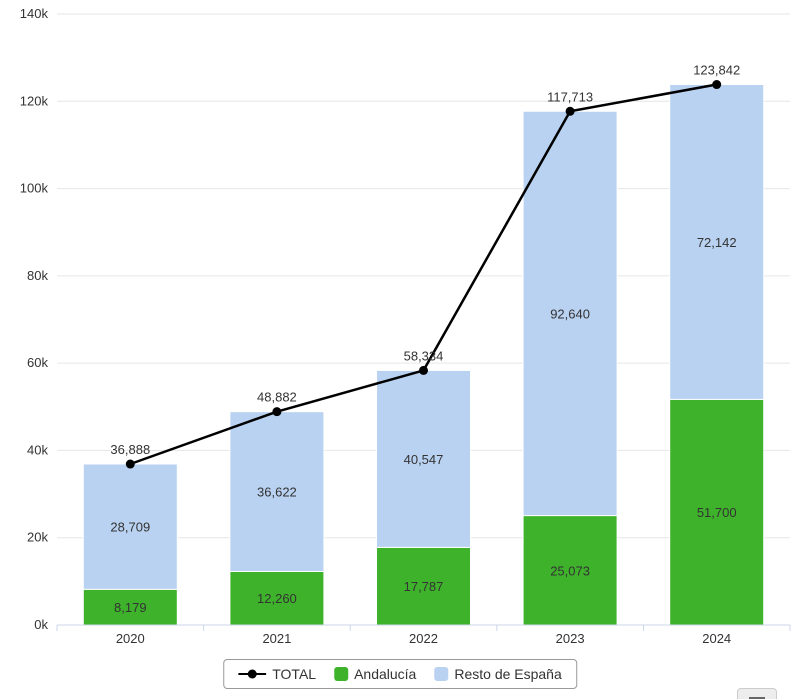 This screenshot has width=800, height=699. Describe the element at coordinates (130, 449) in the screenshot. I see `total-value-label: 36,888` at that location.